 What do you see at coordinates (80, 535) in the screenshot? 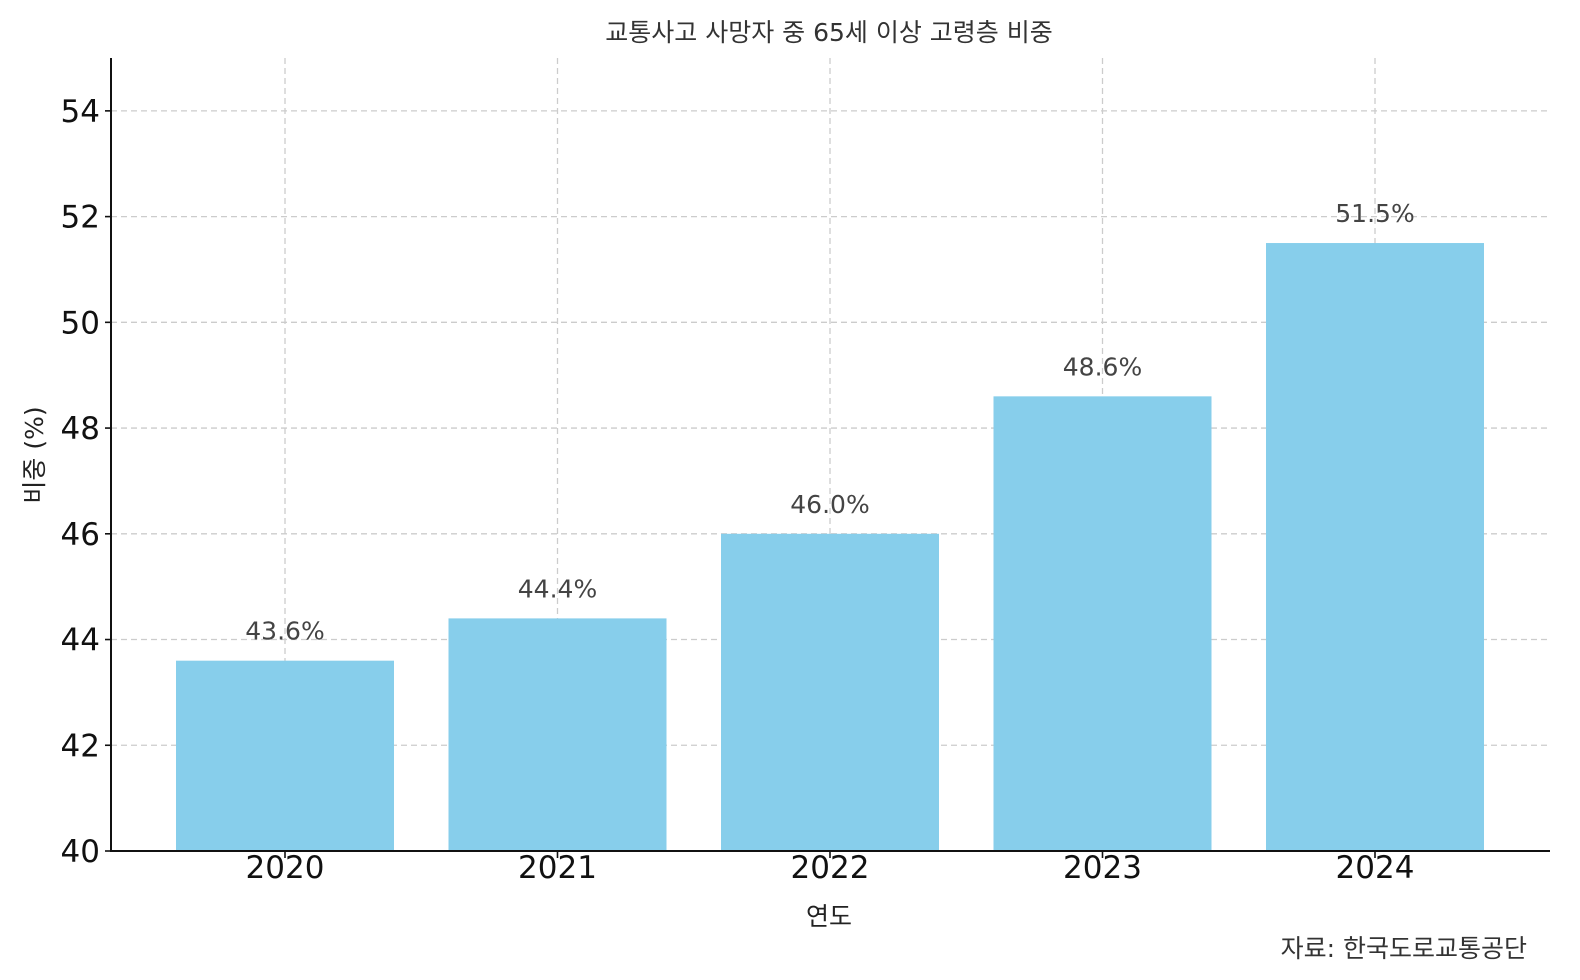
I see `y-tick-label: 46` at bounding box center [80, 535].